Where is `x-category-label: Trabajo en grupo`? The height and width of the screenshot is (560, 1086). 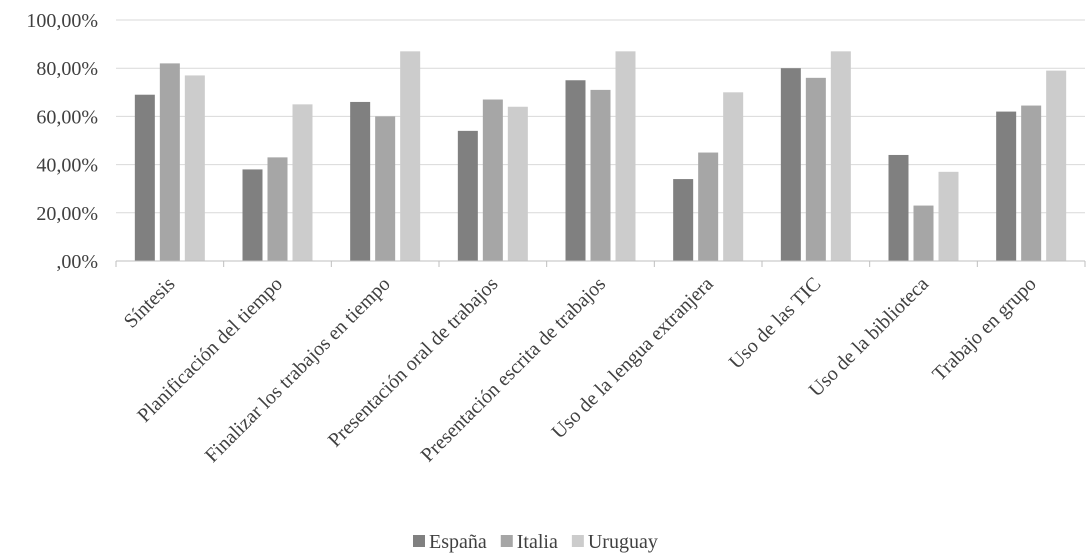 x-category-label: Trabajo en grupo is located at coordinates (984, 329).